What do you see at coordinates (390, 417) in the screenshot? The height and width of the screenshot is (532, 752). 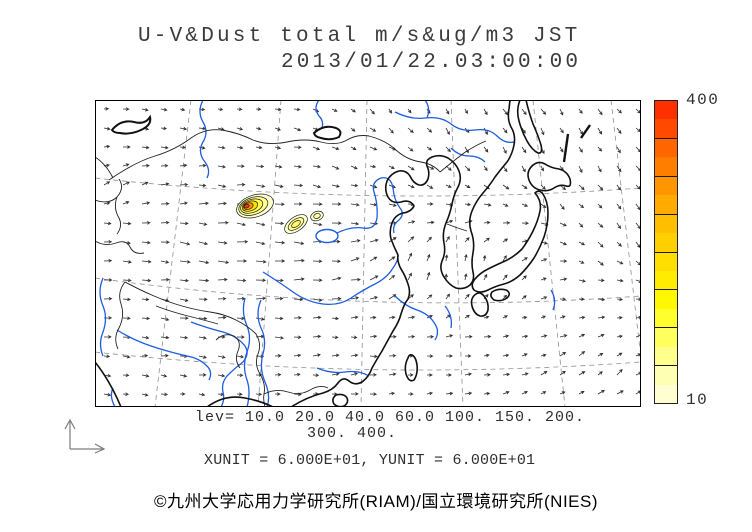 I see `contour-levels-line1: lev= 10.0 20.0 40.0 60.0 100. 150. 200.` at bounding box center [390, 417].